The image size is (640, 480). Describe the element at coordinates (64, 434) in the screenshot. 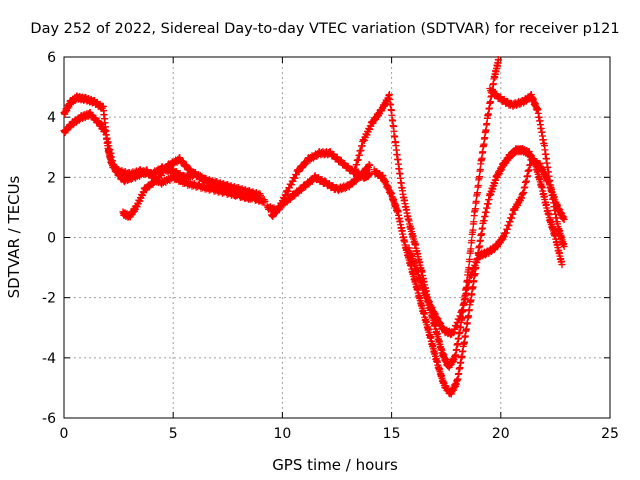

I see `x-tick-label: 0` at that location.